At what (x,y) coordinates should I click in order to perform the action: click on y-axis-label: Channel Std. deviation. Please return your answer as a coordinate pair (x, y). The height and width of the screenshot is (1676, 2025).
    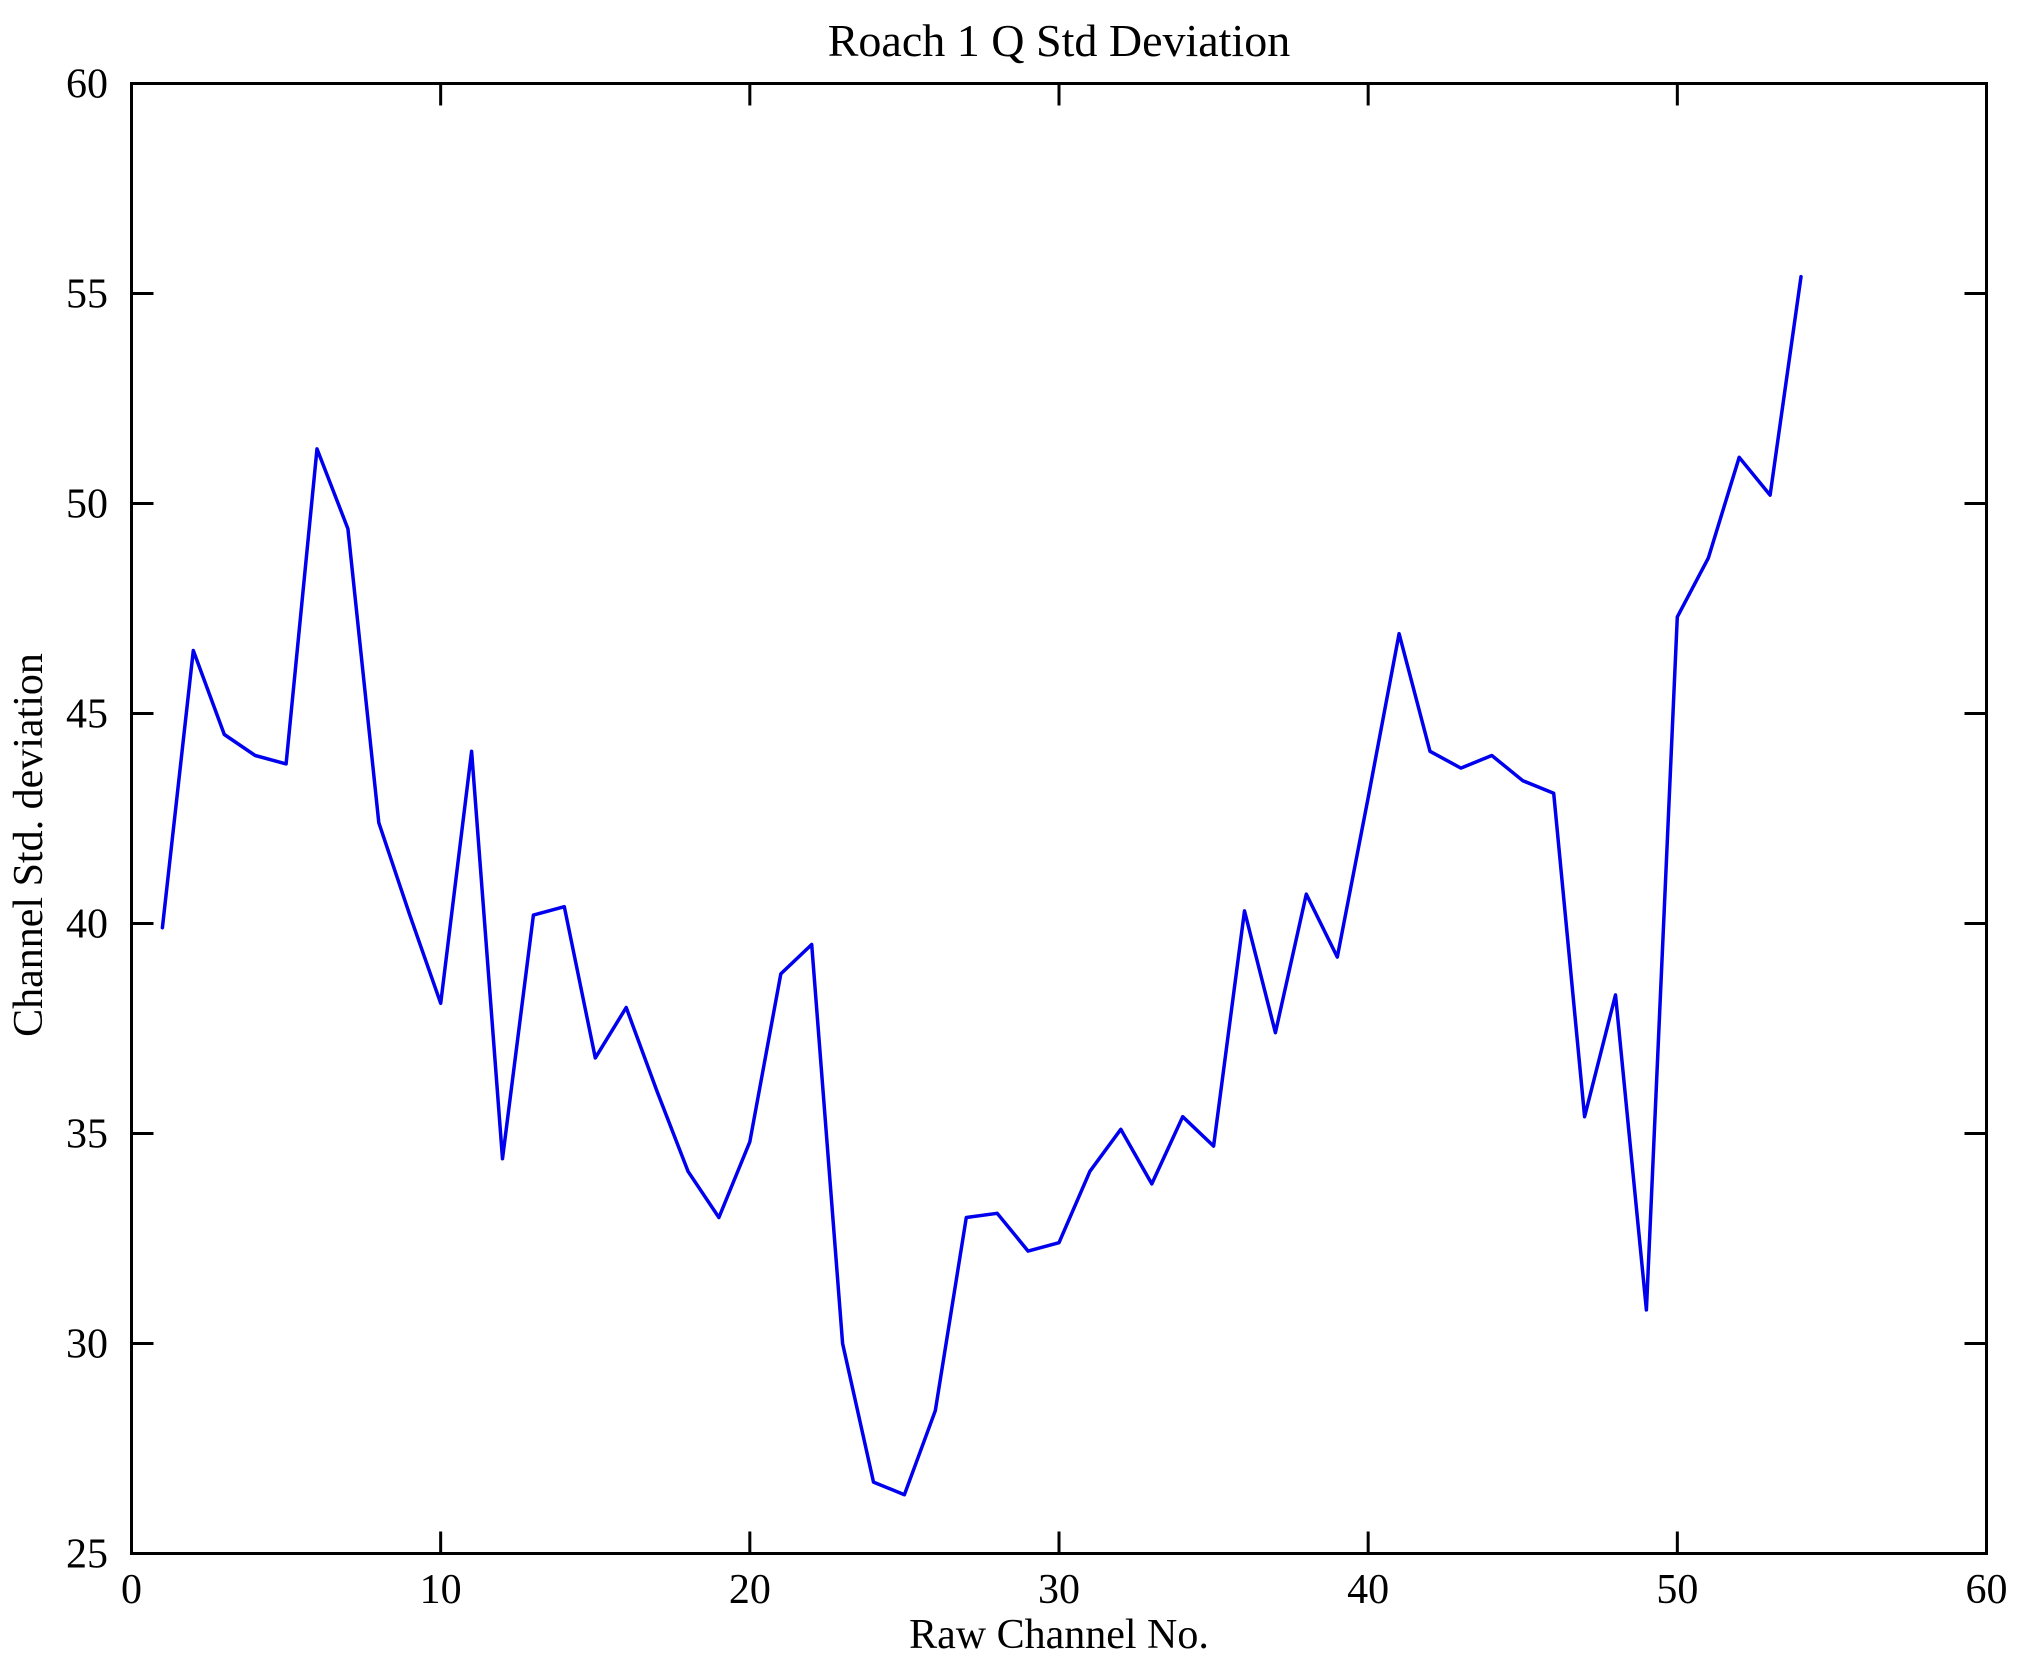
    Looking at the image, I should click on (29, 845).